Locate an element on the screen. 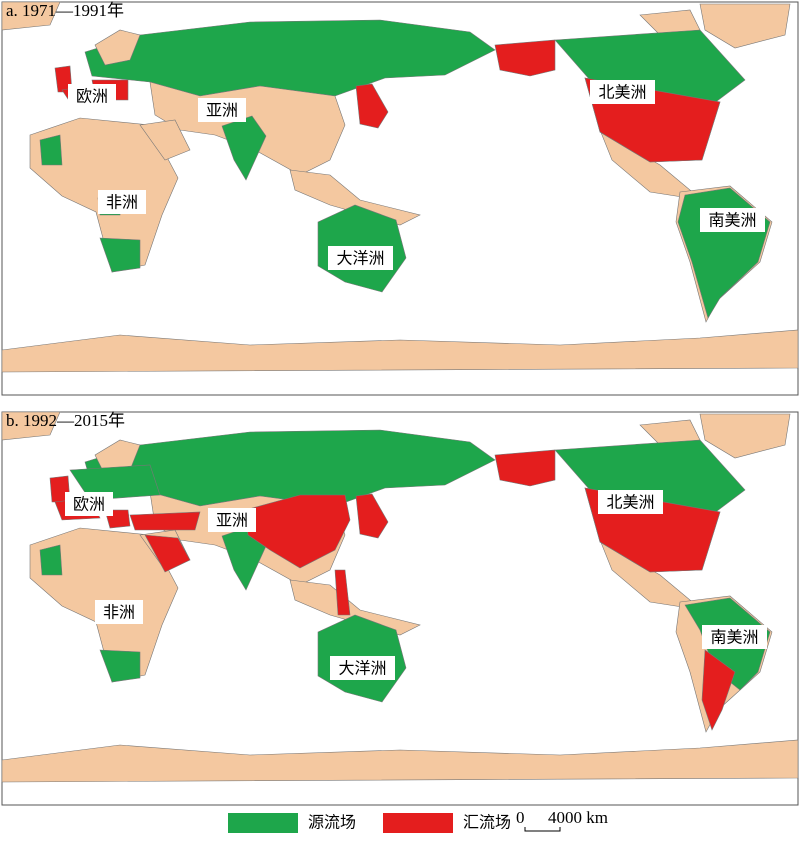  legend-label: 源流场 is located at coordinates (332, 822).